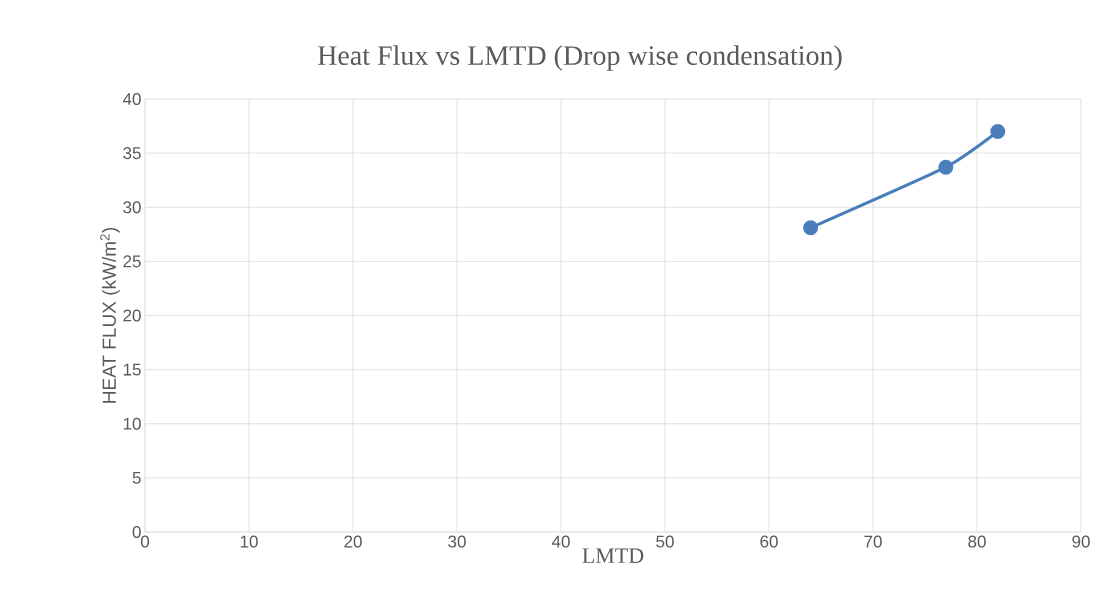 The width and height of the screenshot is (1113, 608). I want to click on x-tick-label: 50, so click(665, 541).